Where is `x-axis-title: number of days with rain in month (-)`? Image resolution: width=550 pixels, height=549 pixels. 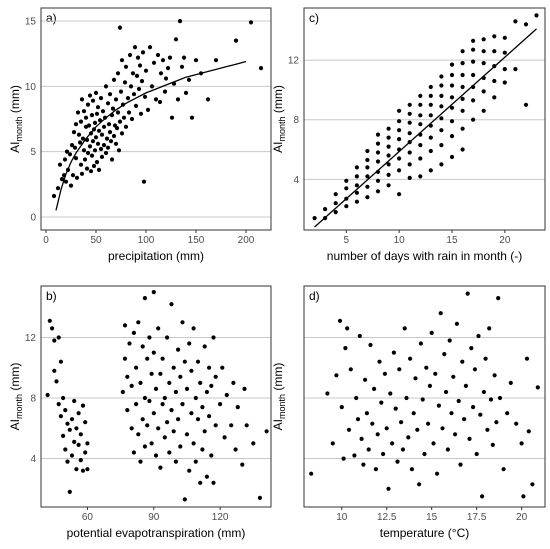 x-axis-title: number of days with rain in month (-) is located at coordinates (424, 256).